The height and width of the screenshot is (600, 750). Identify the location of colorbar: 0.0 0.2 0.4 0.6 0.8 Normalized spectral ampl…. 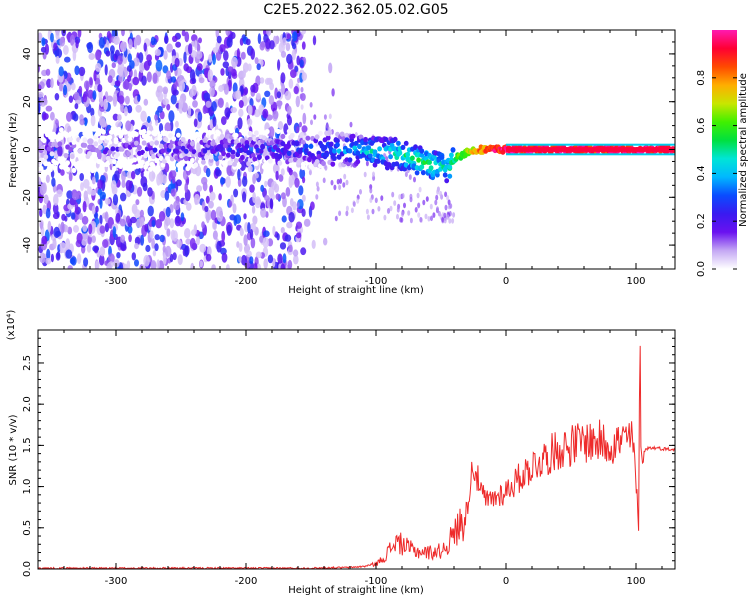
(722, 153).